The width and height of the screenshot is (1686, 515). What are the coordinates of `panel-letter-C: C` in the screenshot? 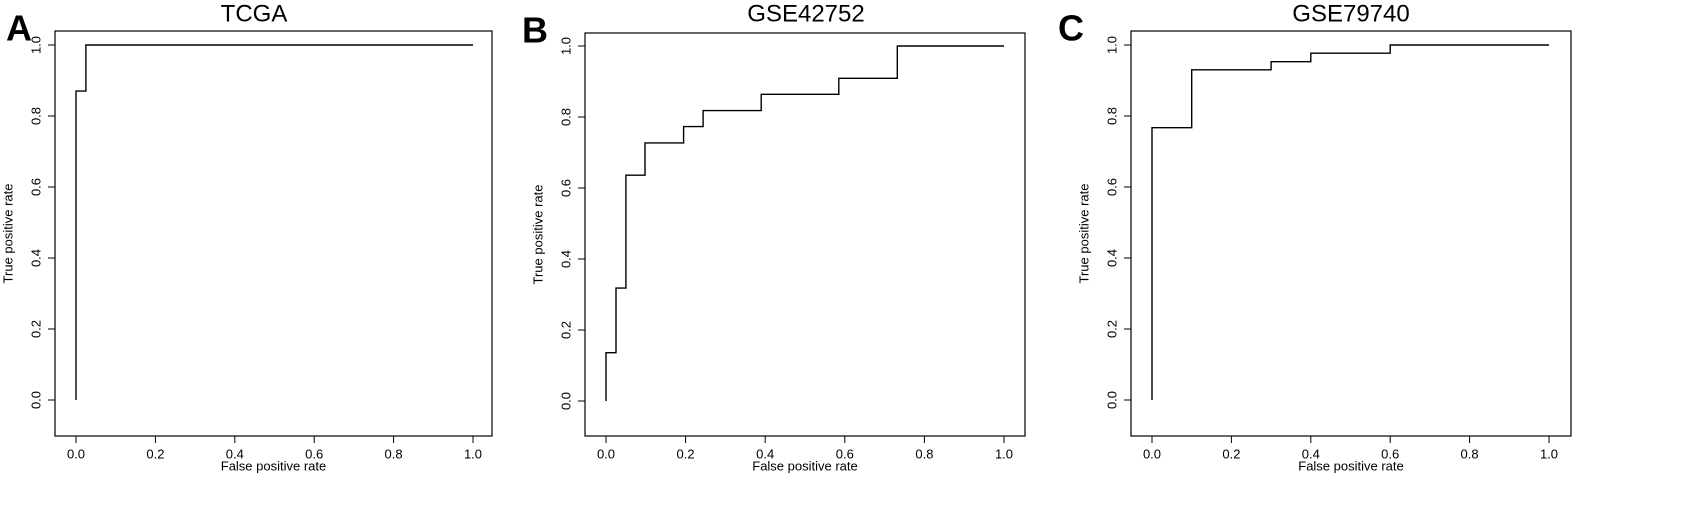 It's located at (1071, 28).